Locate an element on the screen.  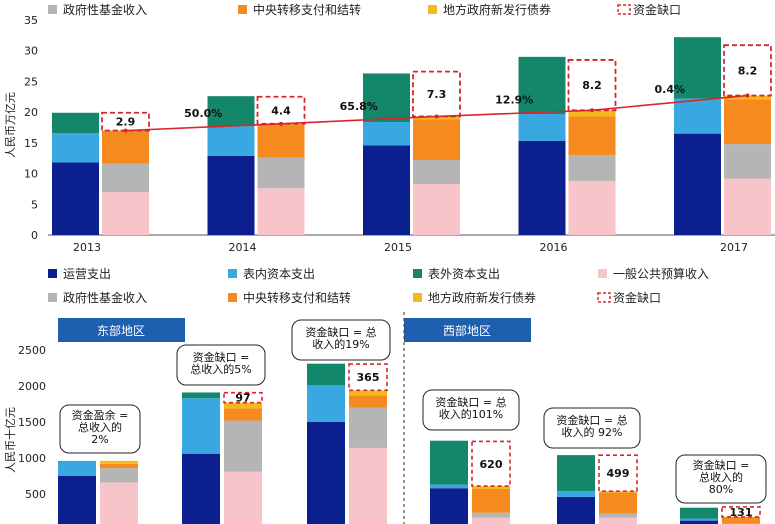
y-tick-label: 0 is located at coordinates (34, 235).